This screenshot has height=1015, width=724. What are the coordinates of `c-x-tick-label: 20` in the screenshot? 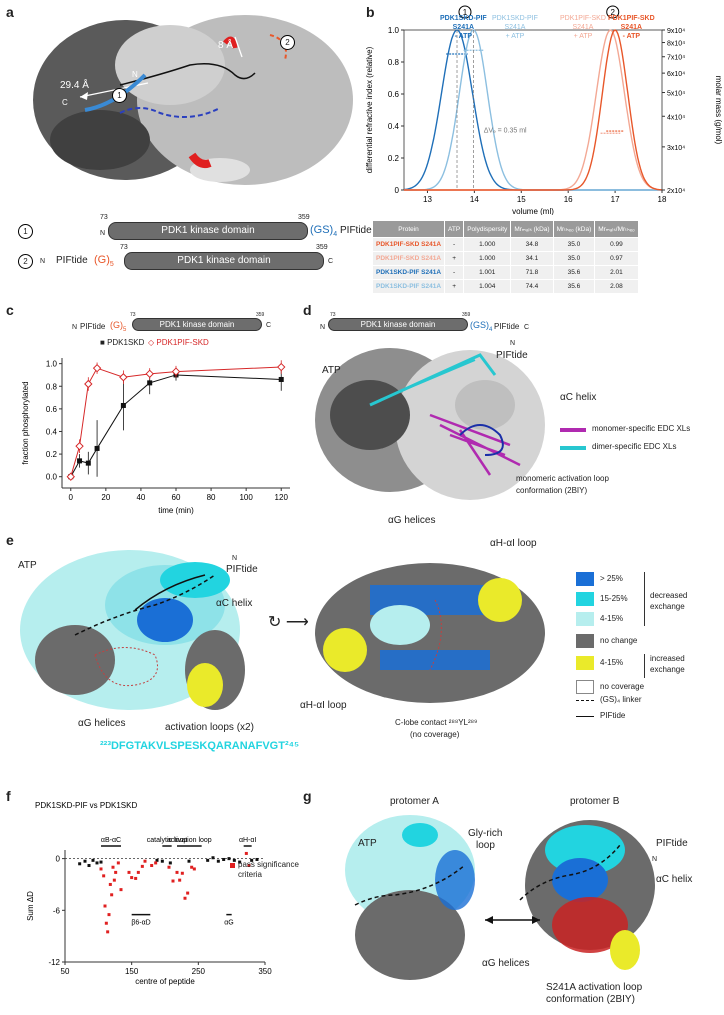 It's located at (105, 497).